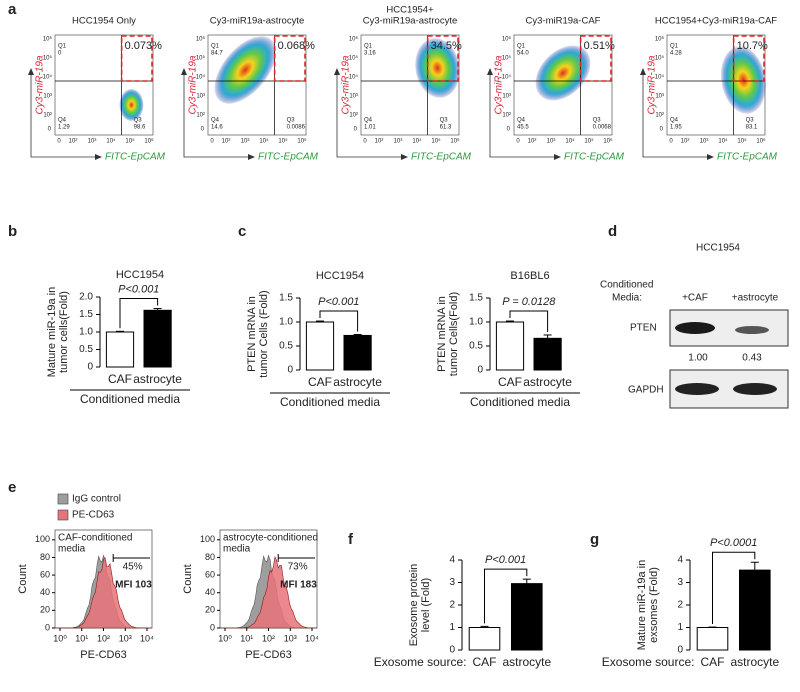 The image size is (800, 692). Describe the element at coordinates (217, 54) in the screenshot. I see `quadrant-value: 84.7` at that location.